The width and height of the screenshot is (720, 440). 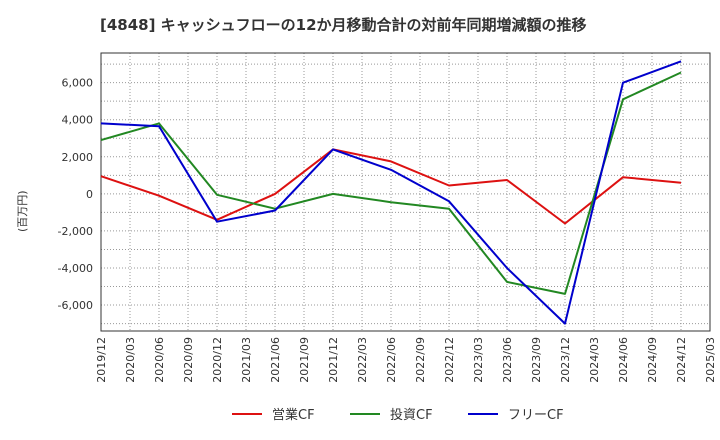 What do you see at coordinates (536, 360) in the screenshot?
I see `x-tick-label: 2023/09` at bounding box center [536, 360].